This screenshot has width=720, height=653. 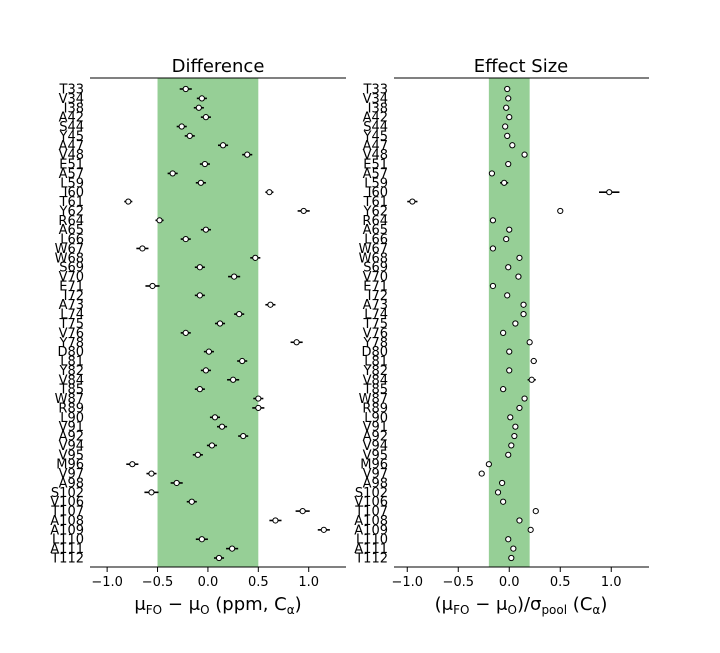 I want to click on effect-size-residue-label: V84, so click(x=375, y=380).